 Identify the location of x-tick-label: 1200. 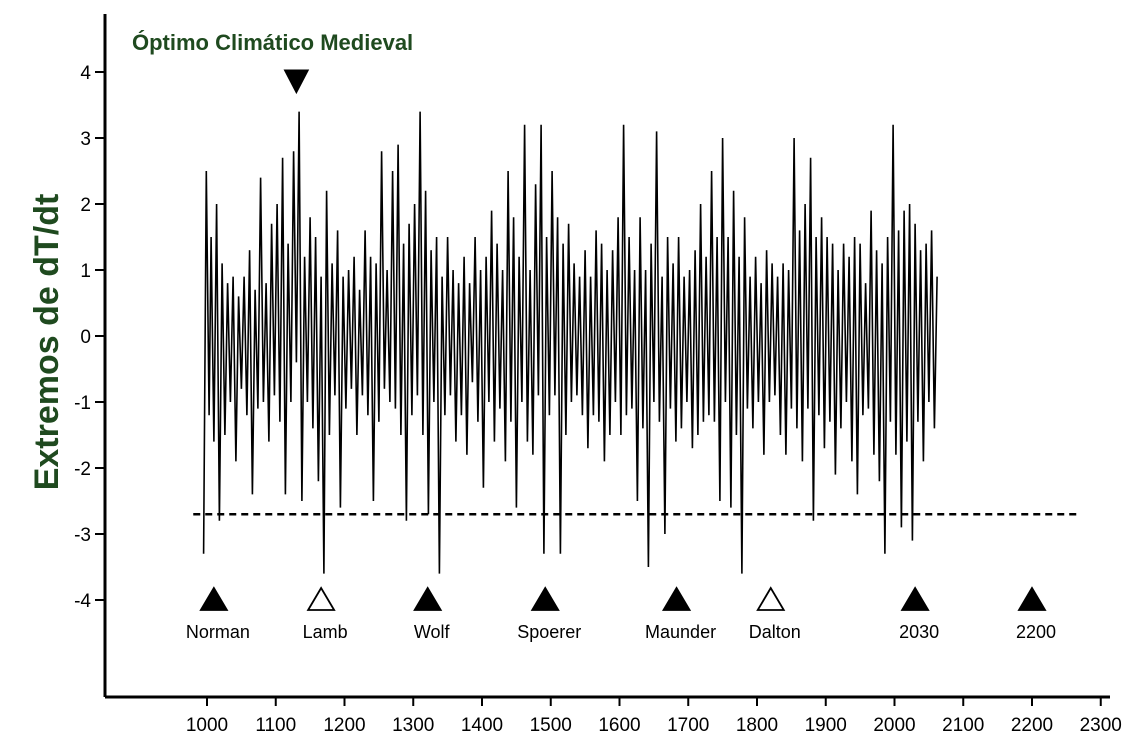
(344, 725).